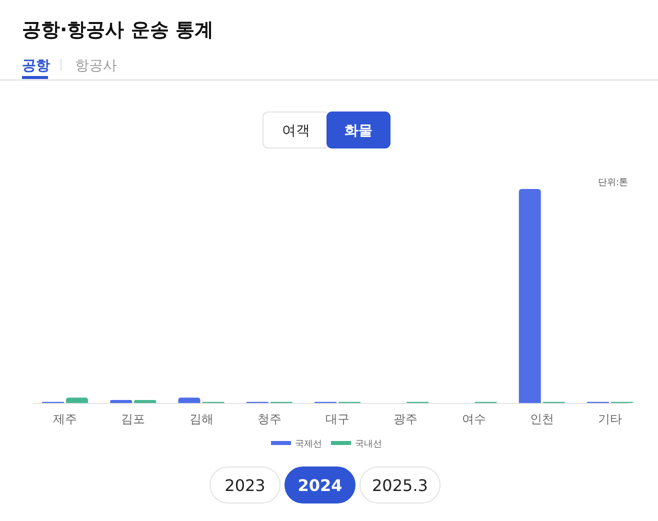 Image resolution: width=658 pixels, height=521 pixels. What do you see at coordinates (406, 419) in the screenshot?
I see `x-tick-label: 광주` at bounding box center [406, 419].